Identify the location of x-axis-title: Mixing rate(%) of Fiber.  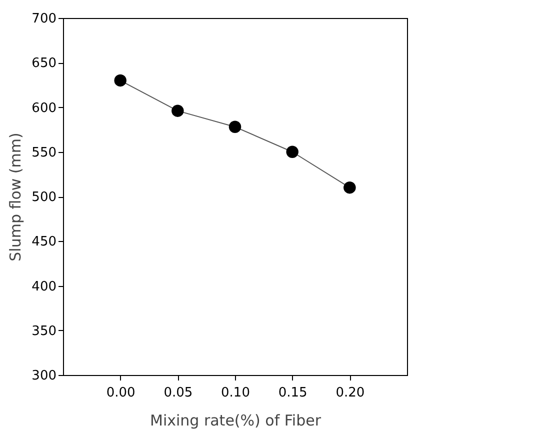
(236, 421).